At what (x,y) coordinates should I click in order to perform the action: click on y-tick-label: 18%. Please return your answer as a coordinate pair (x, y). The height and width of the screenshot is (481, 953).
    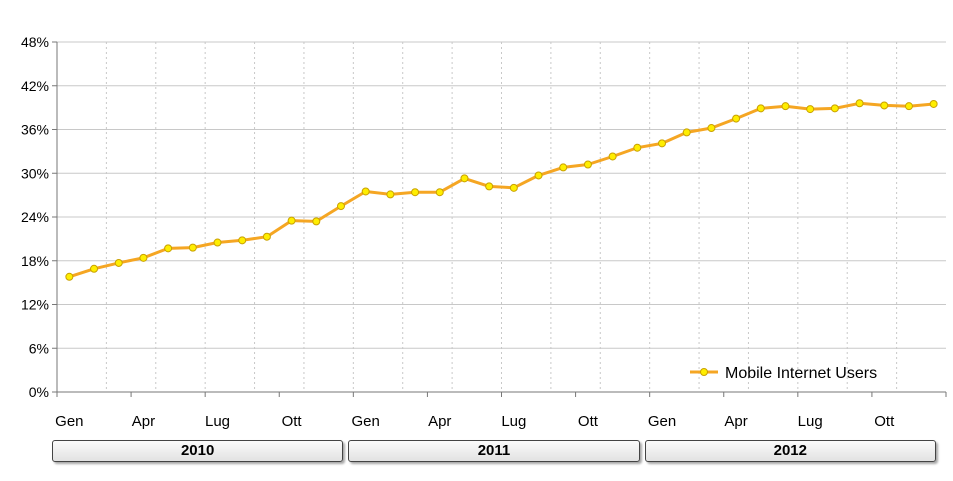
    Looking at the image, I should click on (35, 261).